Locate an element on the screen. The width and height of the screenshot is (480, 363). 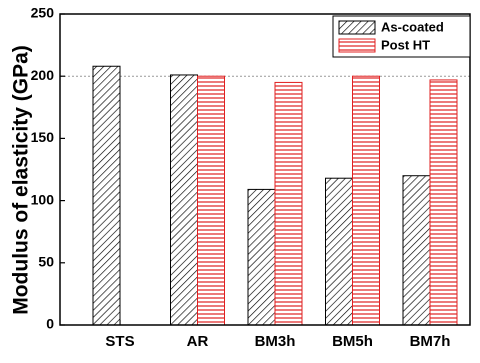
y-tick-label: 0 is located at coordinates (50, 324).